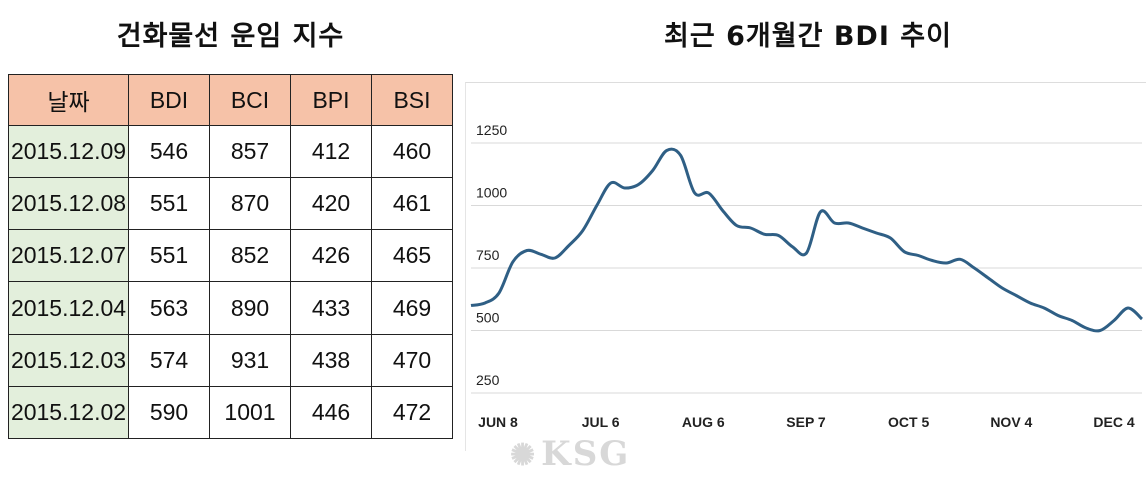 This screenshot has width=1146, height=503. I want to click on cell-date: 2015.12.09, so click(68, 151).